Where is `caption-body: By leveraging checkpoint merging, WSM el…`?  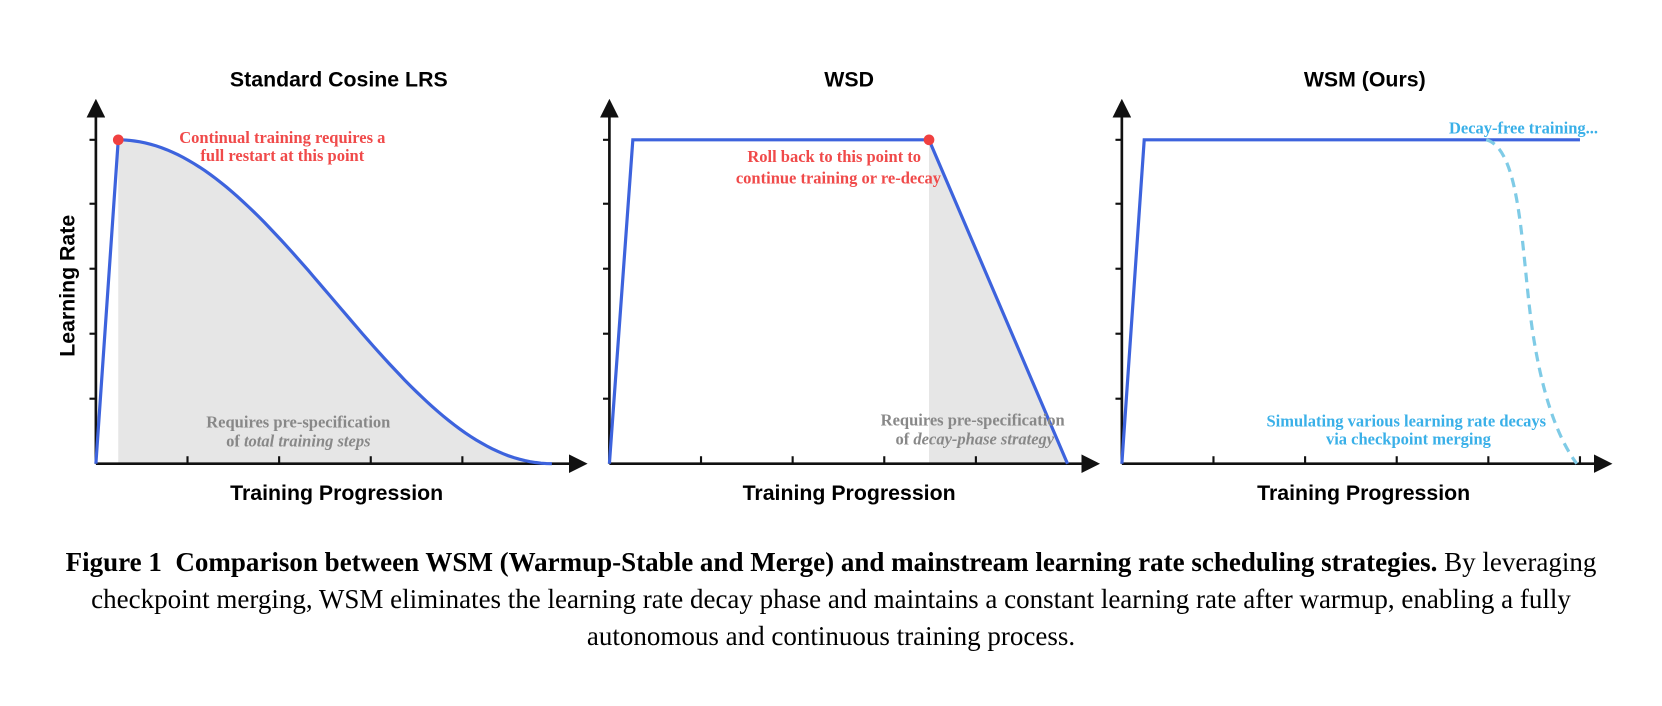 caption-body: By leveraging checkpoint merging, WSM el… is located at coordinates (844, 599).